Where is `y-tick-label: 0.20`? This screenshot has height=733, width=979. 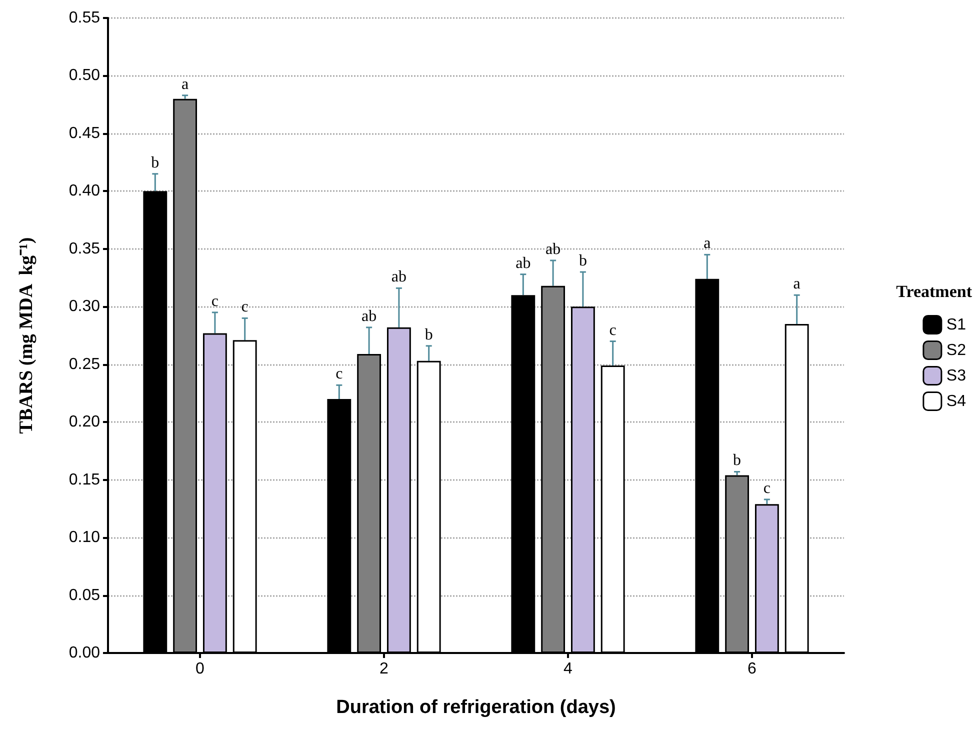 y-tick-label: 0.20 is located at coordinates (84, 422).